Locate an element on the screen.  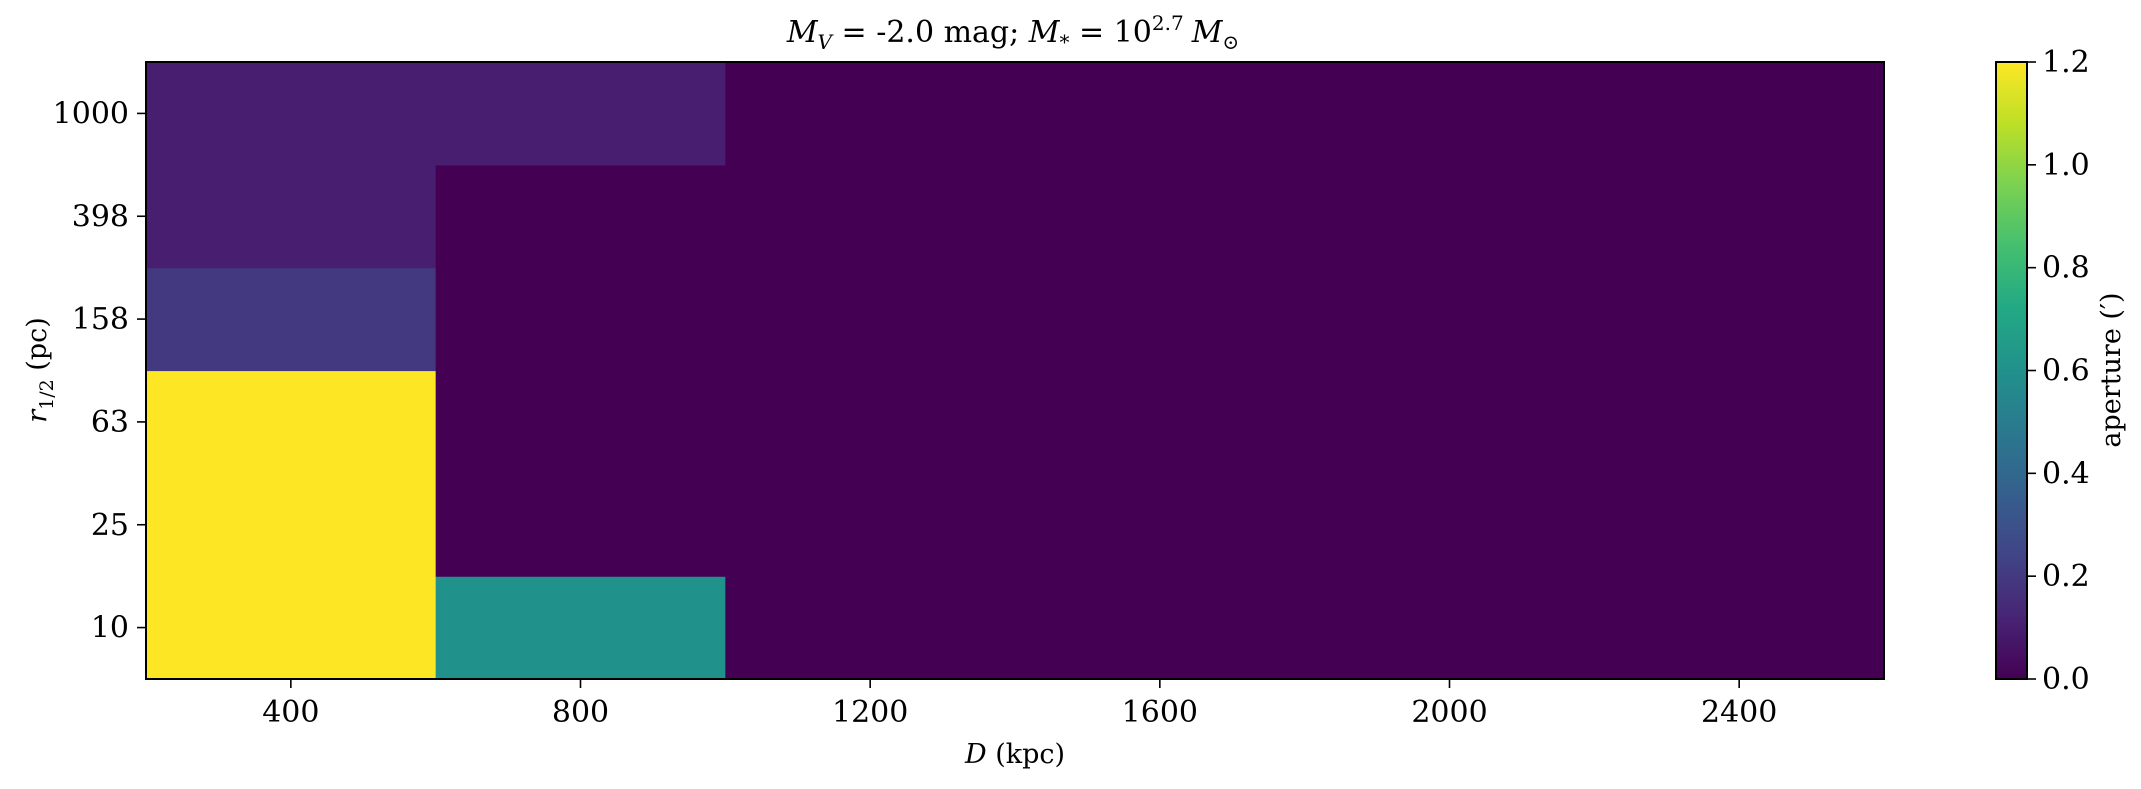
colorbar-tick-label: 0.4 is located at coordinates (2066, 473).